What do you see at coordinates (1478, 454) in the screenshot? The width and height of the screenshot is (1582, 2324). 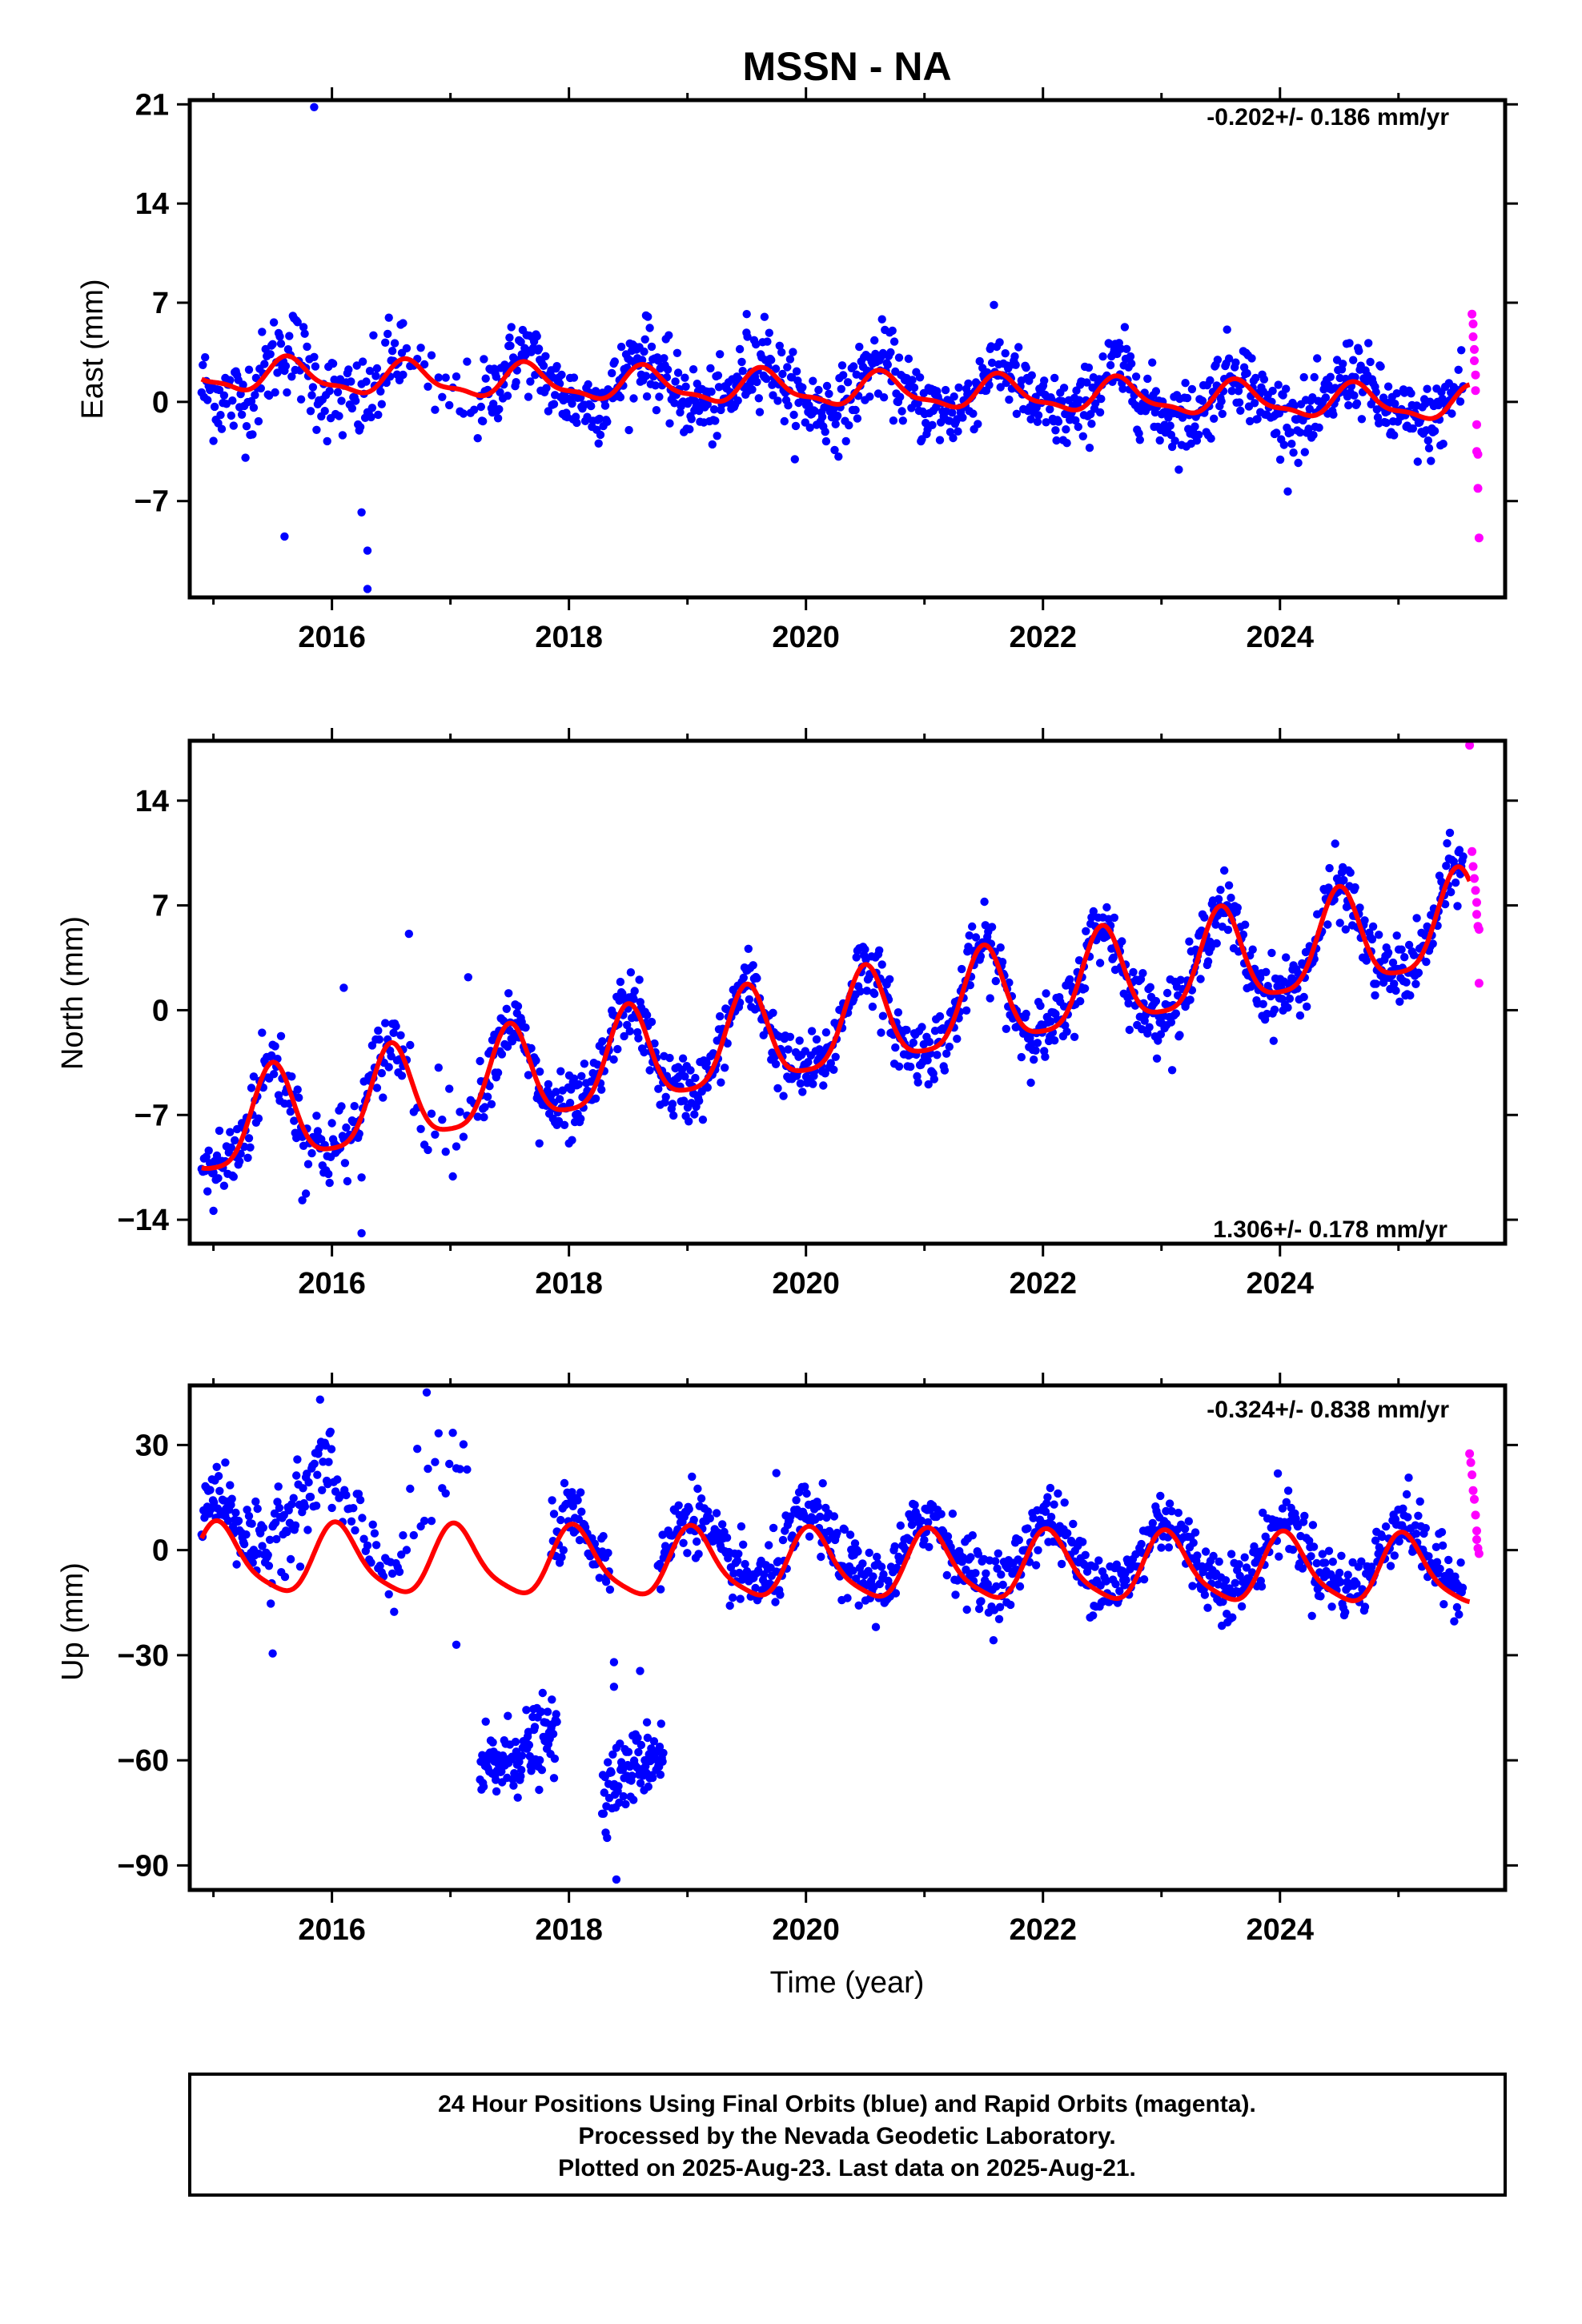 I see `east-rapid-point` at bounding box center [1478, 454].